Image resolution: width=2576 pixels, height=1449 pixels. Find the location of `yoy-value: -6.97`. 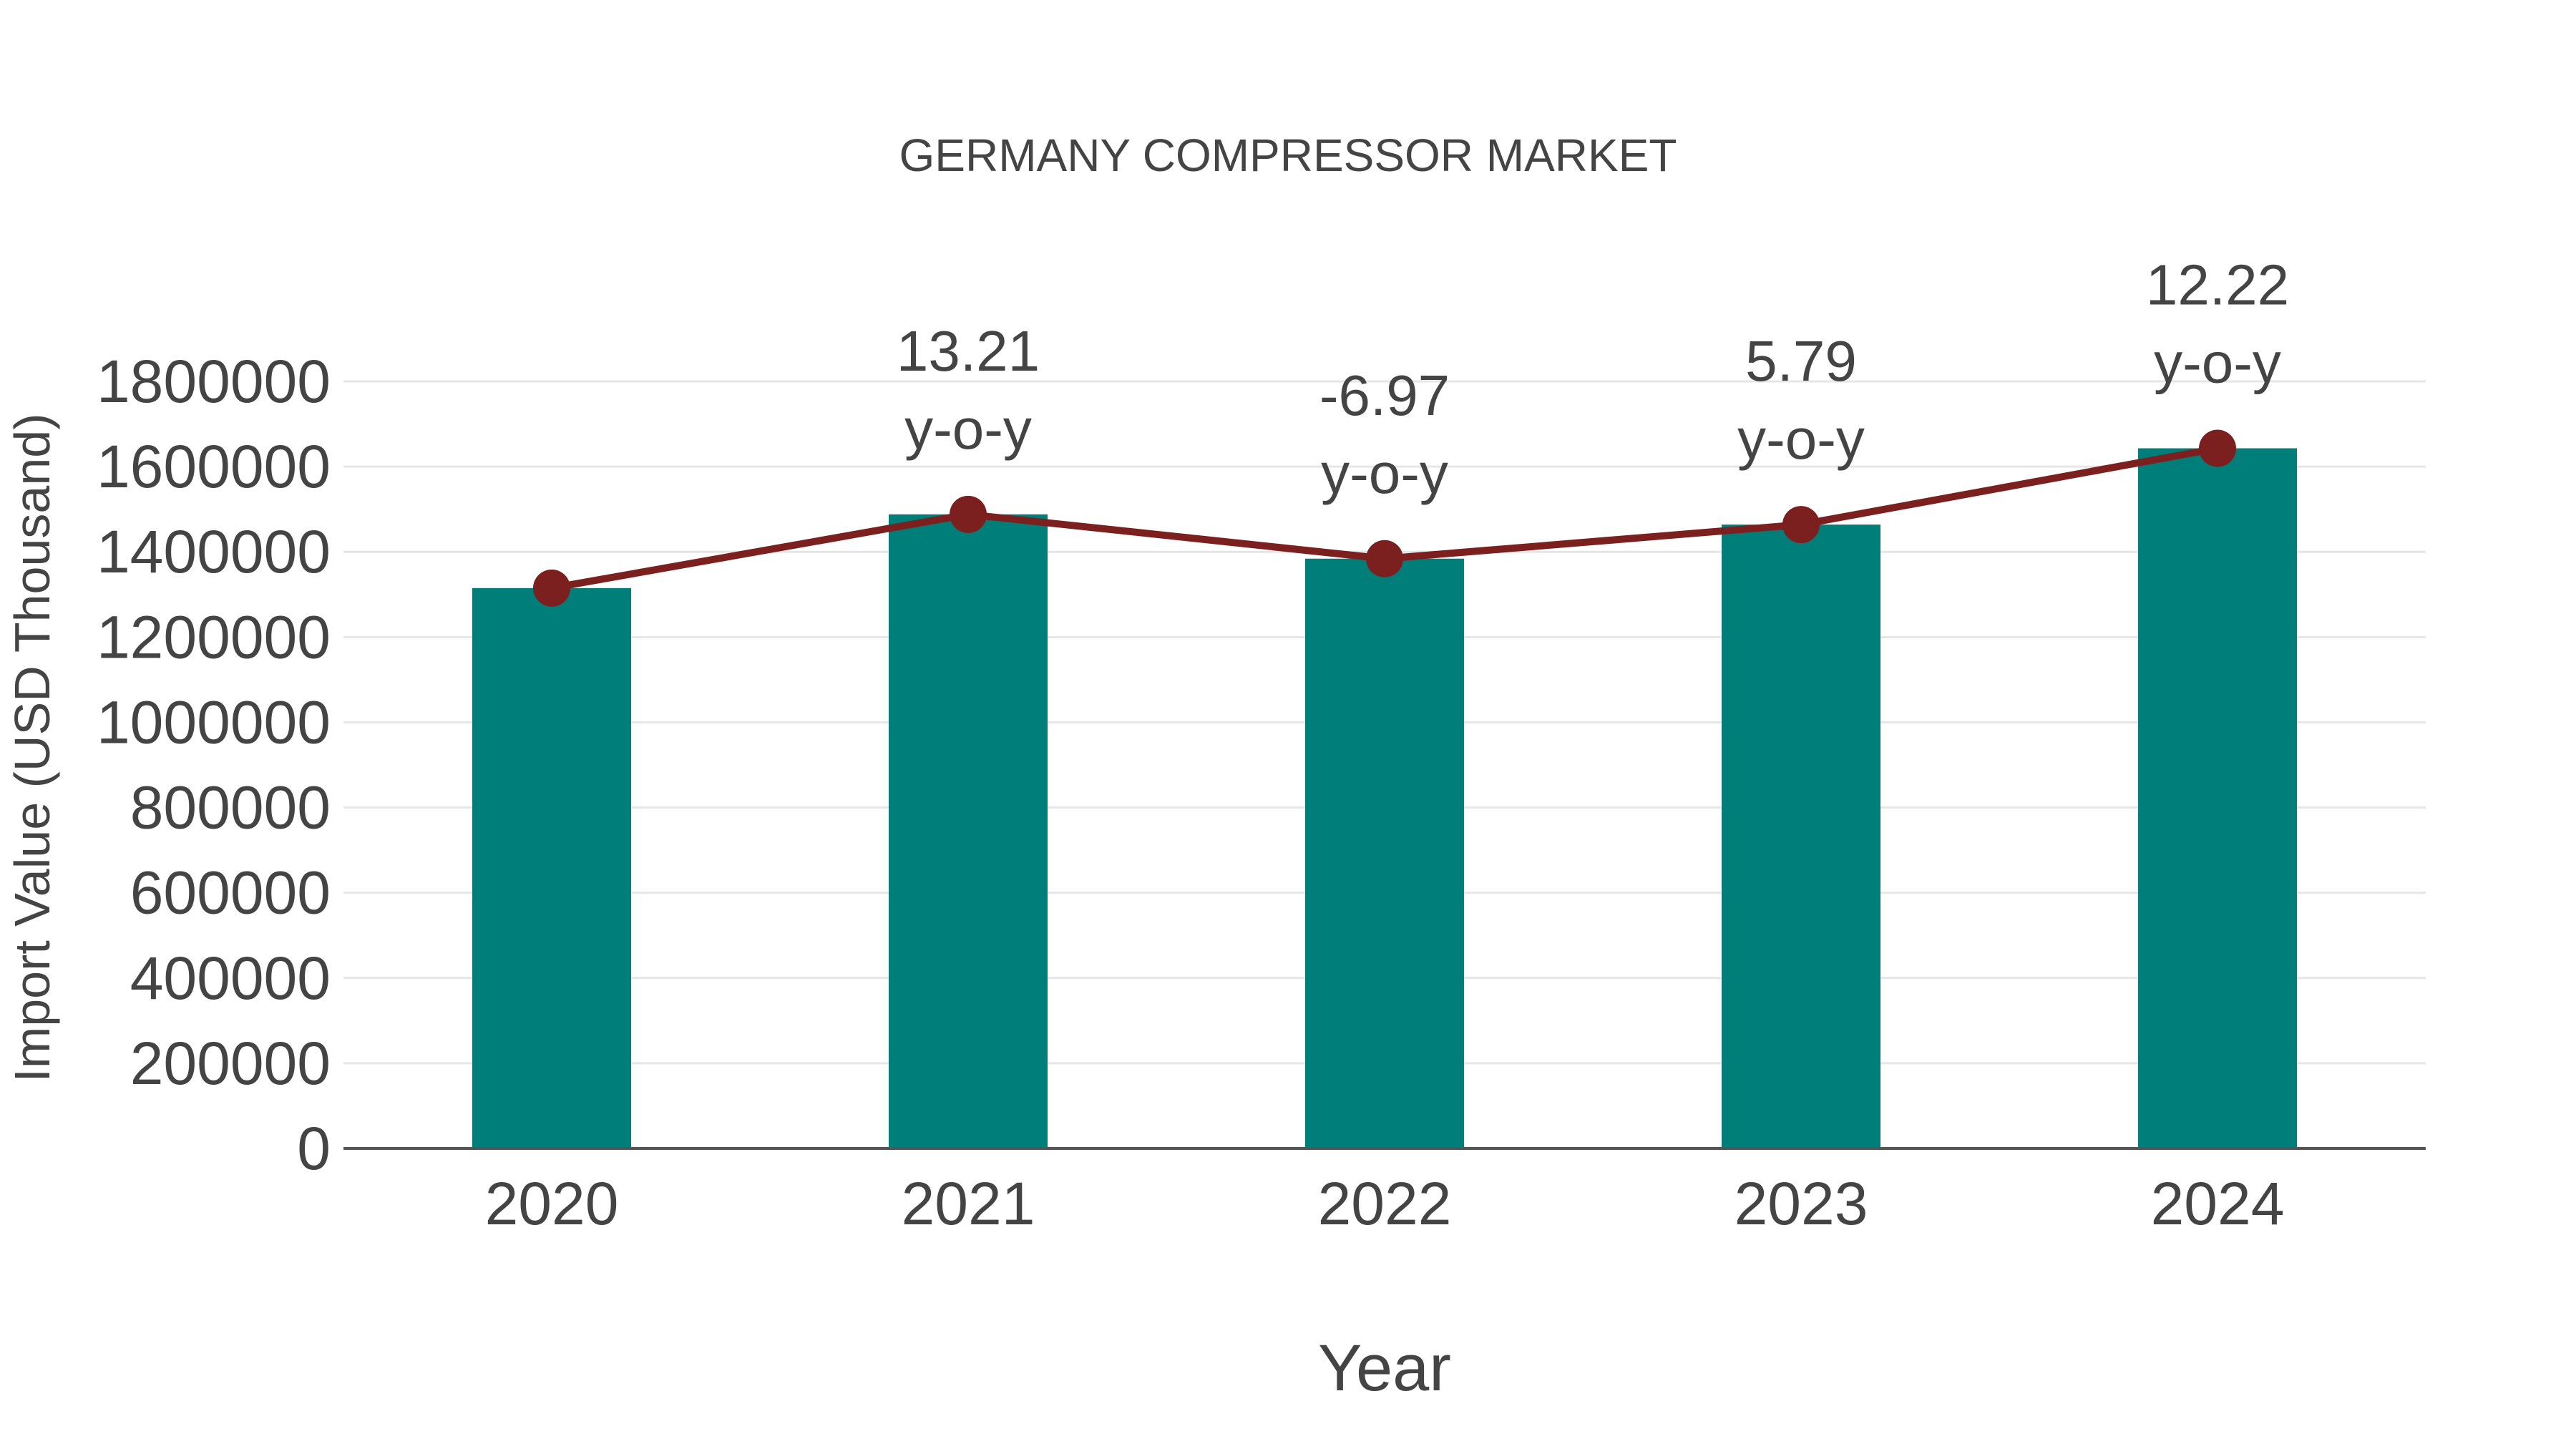

yoy-value: -6.97 is located at coordinates (1384, 395).